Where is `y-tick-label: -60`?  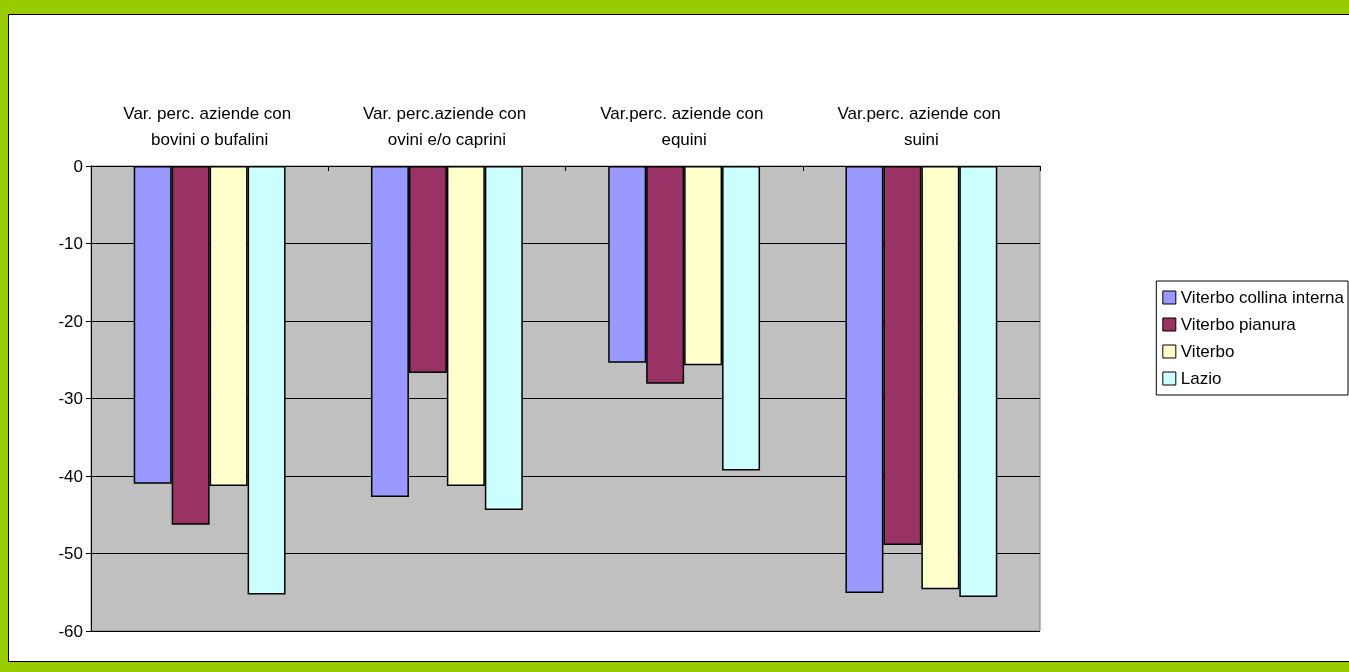 y-tick-label: -60 is located at coordinates (70, 631).